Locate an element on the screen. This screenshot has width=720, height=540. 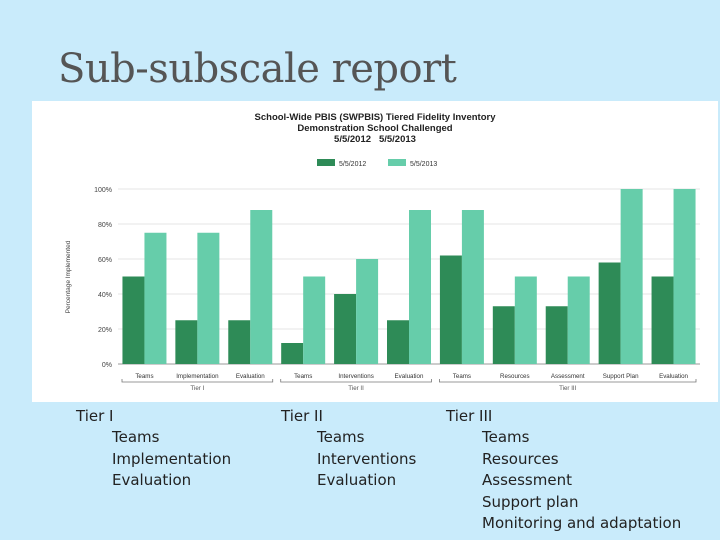
tier-2-item: Evaluation is located at coordinates (357, 480).